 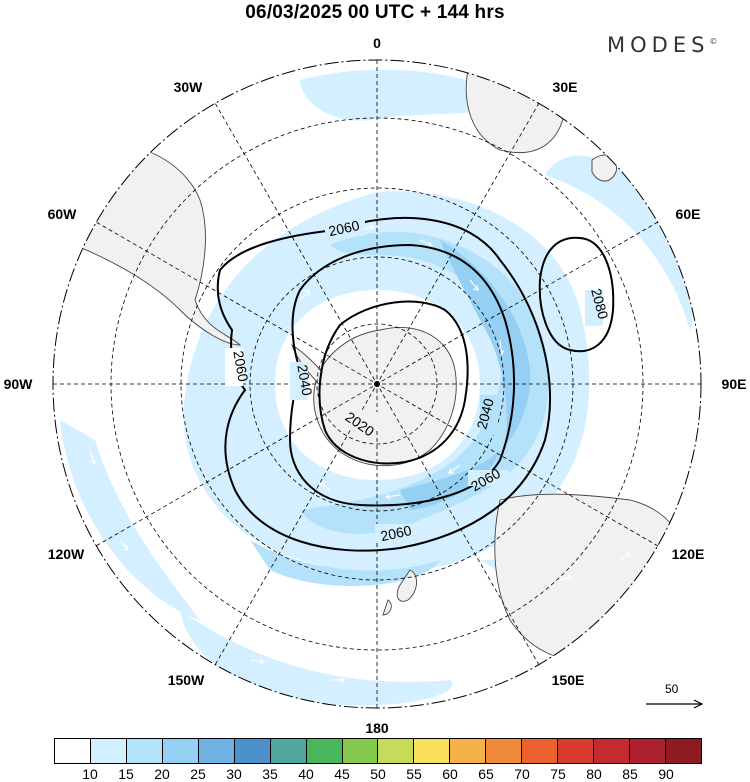 What do you see at coordinates (189, 87) in the screenshot?
I see `lon-label-30w: 30W` at bounding box center [189, 87].